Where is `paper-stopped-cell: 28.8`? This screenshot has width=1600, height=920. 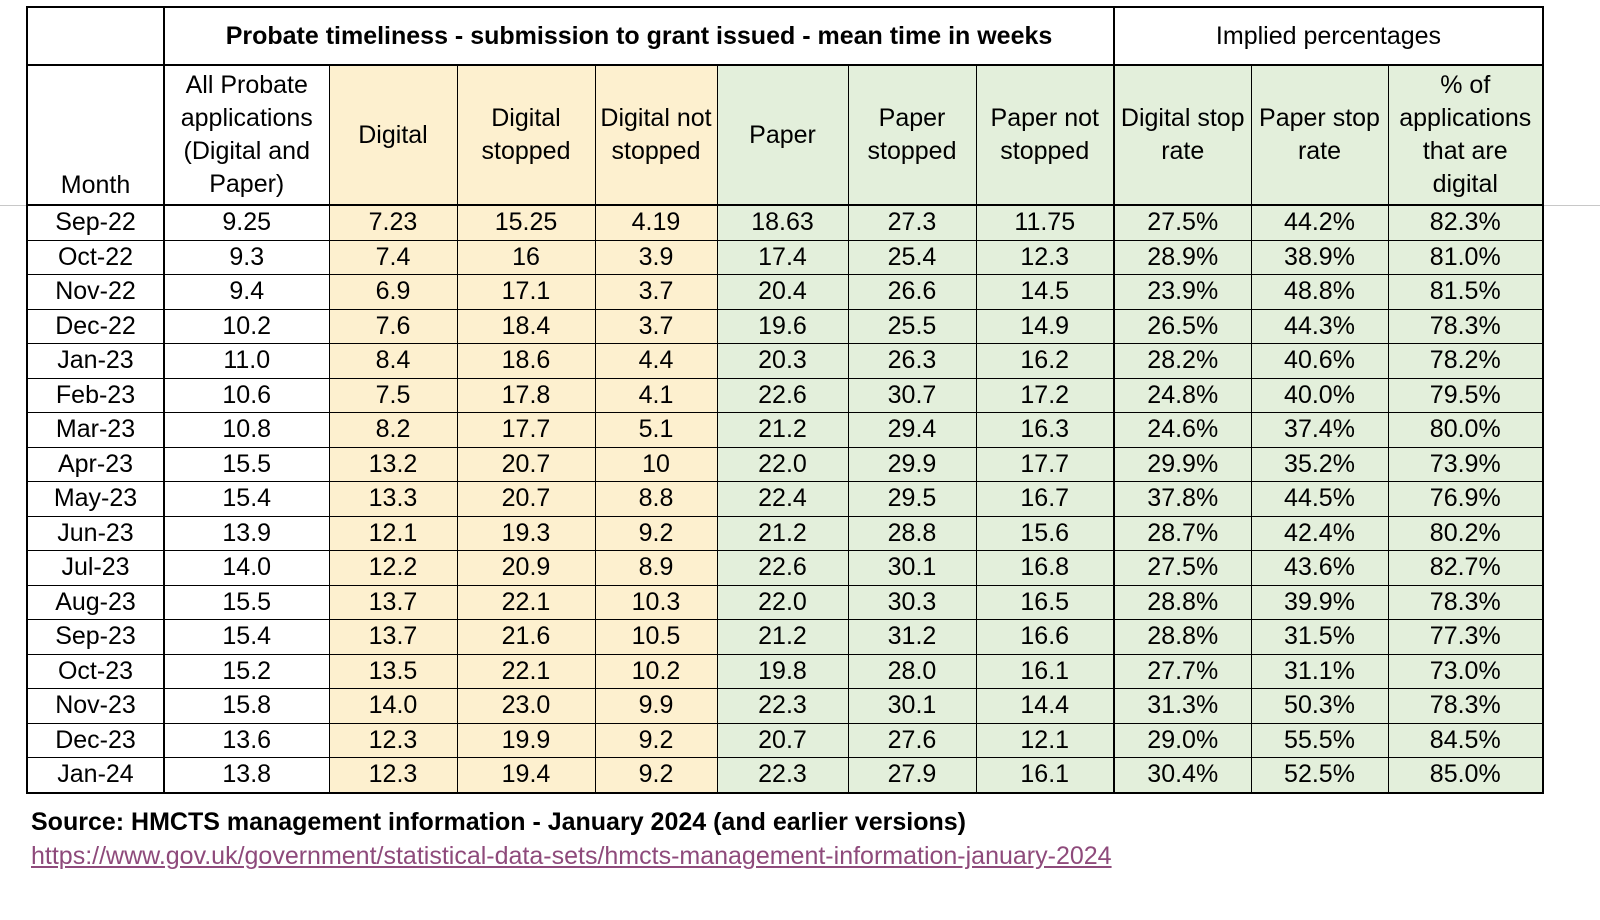
paper-stopped-cell: 28.8 is located at coordinates (912, 533).